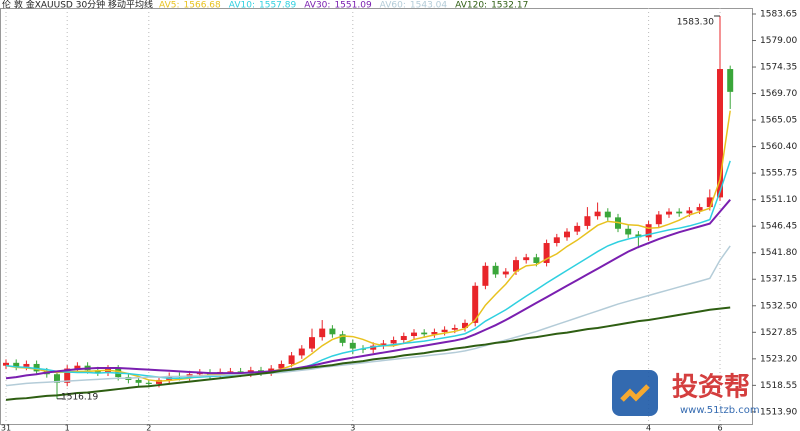 The height and width of the screenshot is (431, 800). I want to click on watermark: 投资帮 www.51tzb.com, so click(686, 393).